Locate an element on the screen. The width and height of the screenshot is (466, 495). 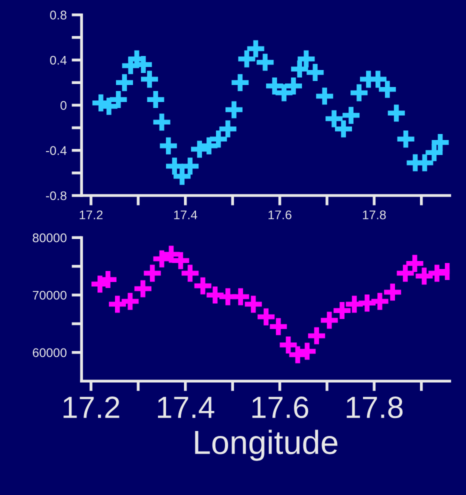
x-axis-title: Longitude is located at coordinates (266, 445).